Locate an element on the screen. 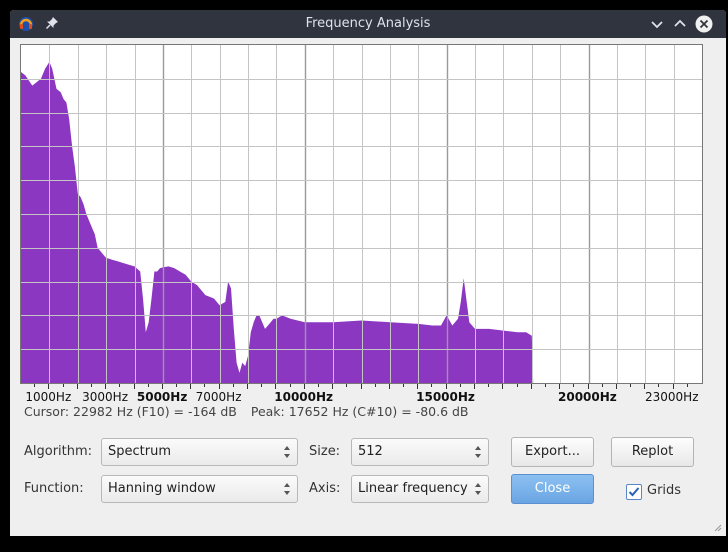  x-tick-label: 20000Hz is located at coordinates (587, 397).